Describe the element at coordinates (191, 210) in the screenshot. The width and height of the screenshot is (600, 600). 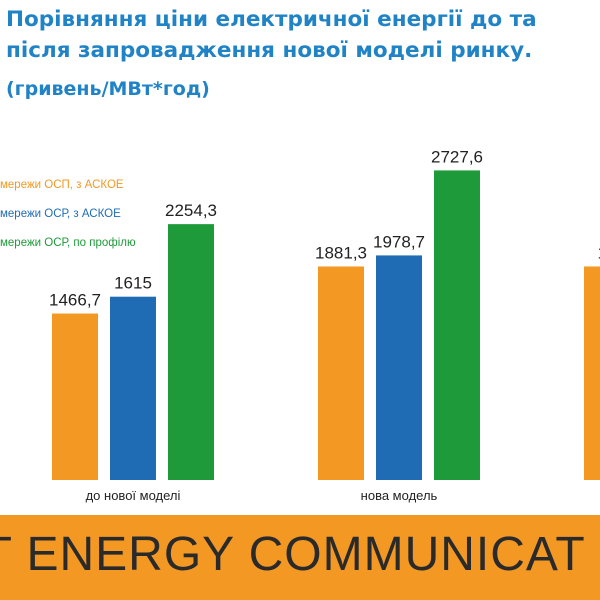
I see `data-label-osr-profile-do-novoi-modeli: 2254,3` at that location.